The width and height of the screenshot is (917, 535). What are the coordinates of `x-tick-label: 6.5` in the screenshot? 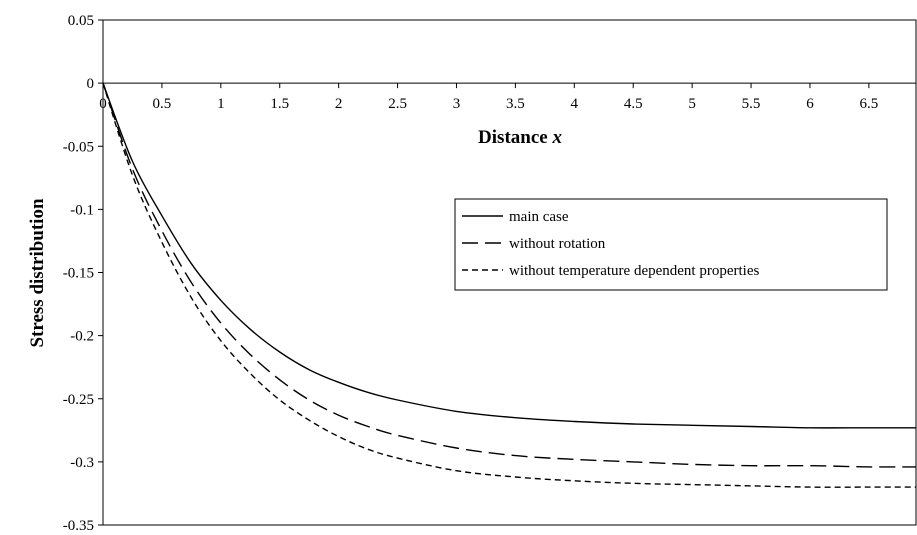 It's located at (868, 104).